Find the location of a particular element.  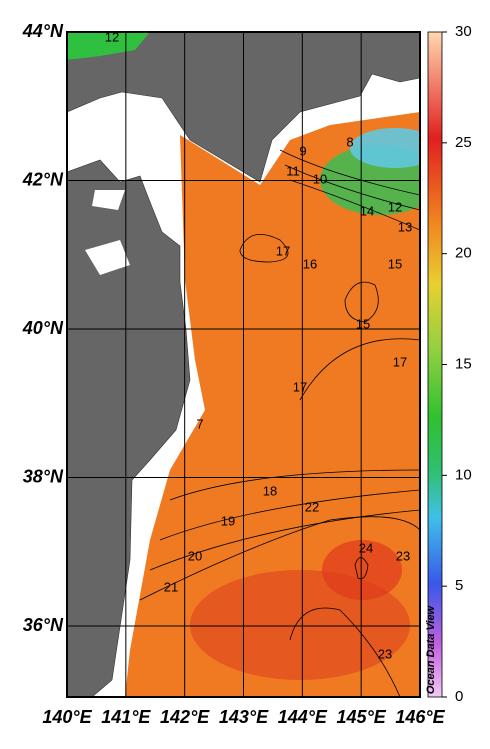

lon-label: 144°E is located at coordinates (303, 717).